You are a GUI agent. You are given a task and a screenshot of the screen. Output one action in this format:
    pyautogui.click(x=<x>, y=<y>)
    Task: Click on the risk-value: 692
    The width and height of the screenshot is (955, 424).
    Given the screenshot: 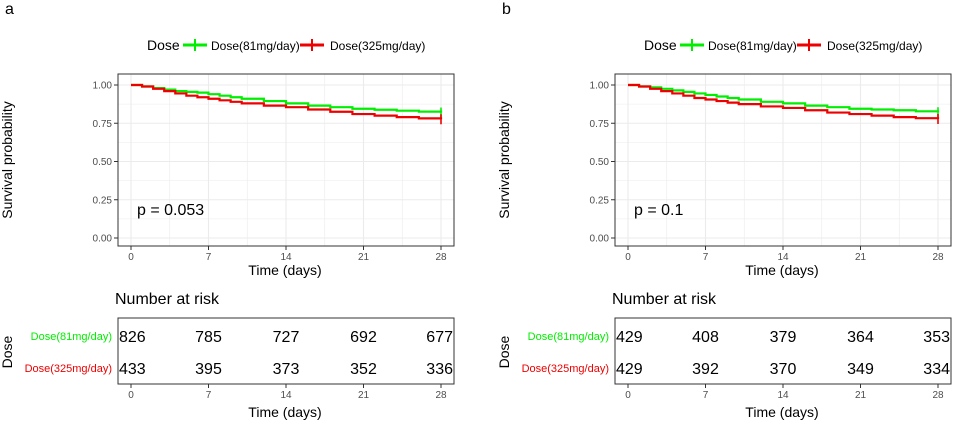 What is the action you would take?
    pyautogui.click(x=363, y=337)
    